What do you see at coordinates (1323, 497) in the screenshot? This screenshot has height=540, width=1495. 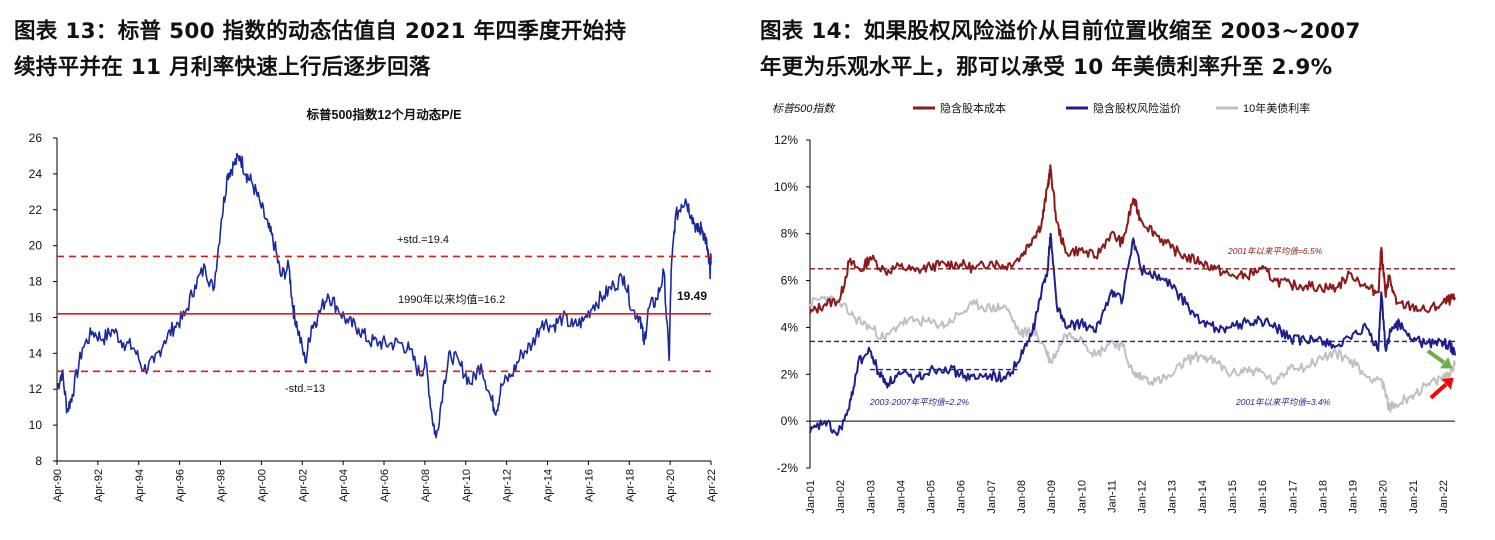 I see `x-tick-label: Jan-18` at bounding box center [1323, 497].